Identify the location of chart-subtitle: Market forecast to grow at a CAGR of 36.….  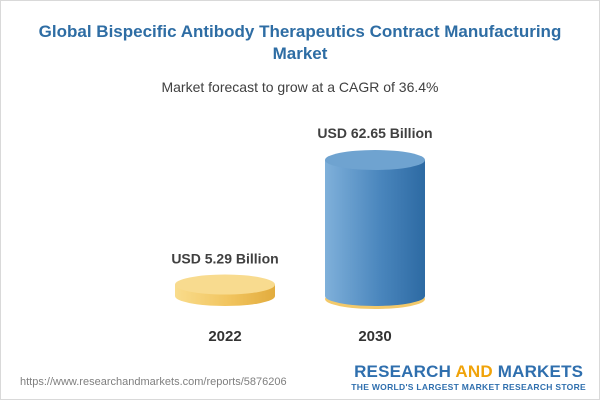
(300, 87).